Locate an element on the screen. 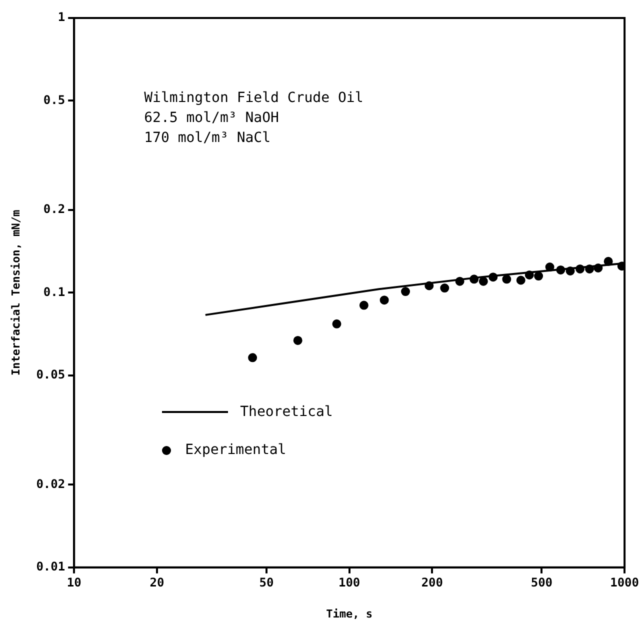 The height and width of the screenshot is (631, 642). y-axis-title: Interfacial Tension, mN/m is located at coordinates (15, 293).